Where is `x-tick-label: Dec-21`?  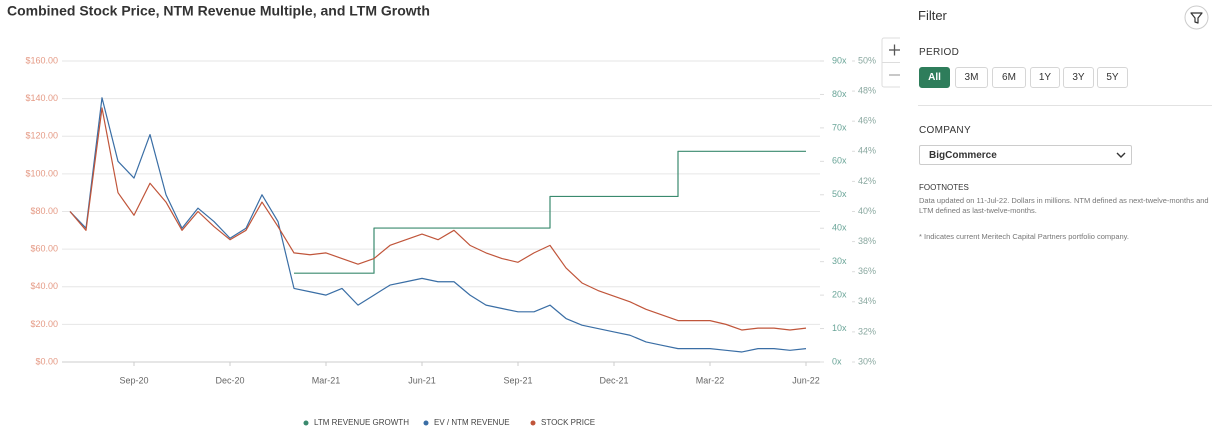
x-tick-label: Dec-21 is located at coordinates (613, 380).